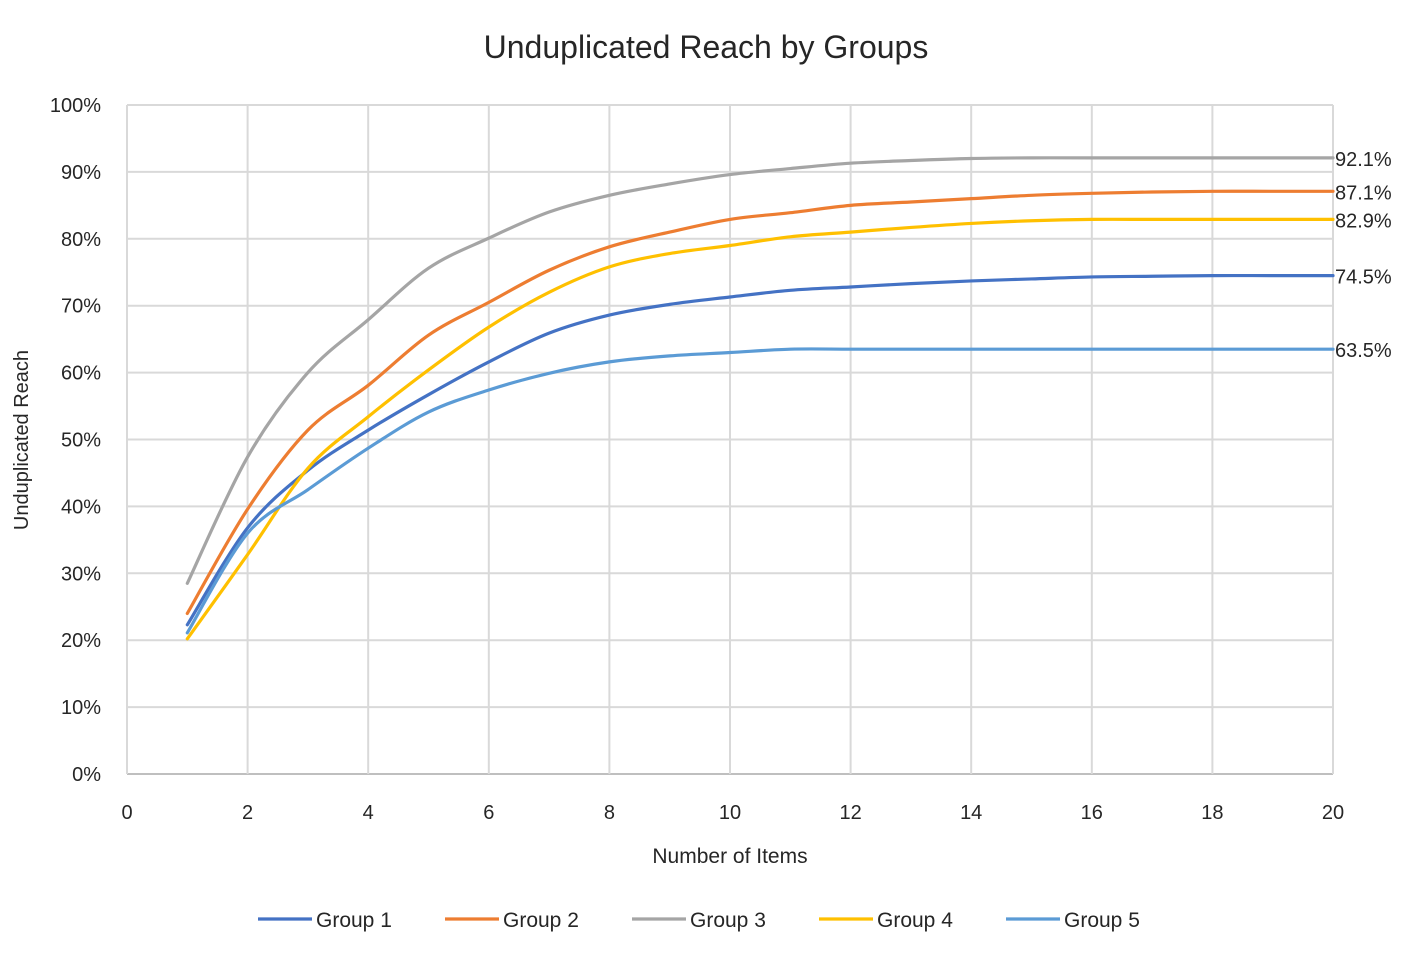  I want to click on x-tick-label: 0, so click(126, 813).